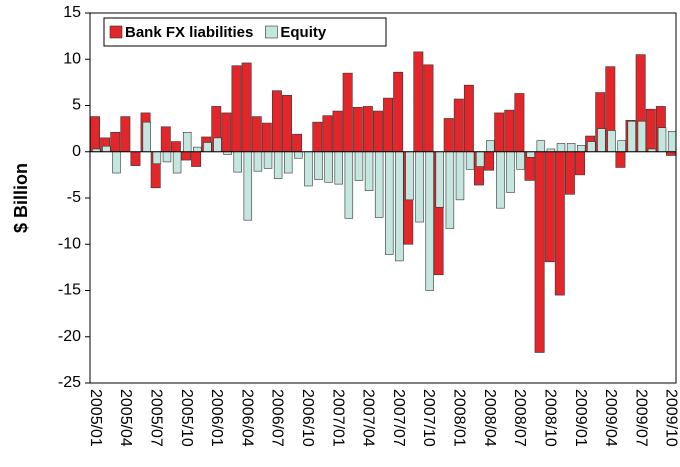 The image size is (680, 467). I want to click on x-tick-label: 2009/04, so click(610, 418).